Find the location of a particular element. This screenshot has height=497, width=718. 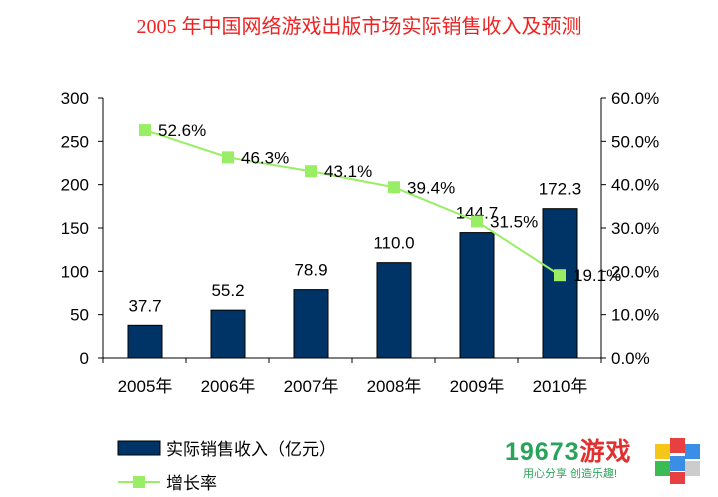

logo-text: 19673游戏 is located at coordinates (568, 452).